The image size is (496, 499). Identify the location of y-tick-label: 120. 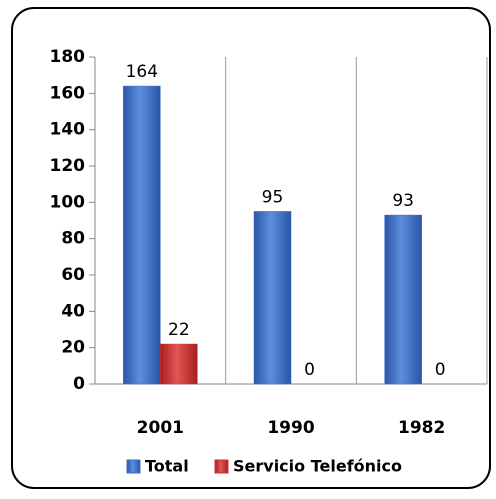
(68, 166).